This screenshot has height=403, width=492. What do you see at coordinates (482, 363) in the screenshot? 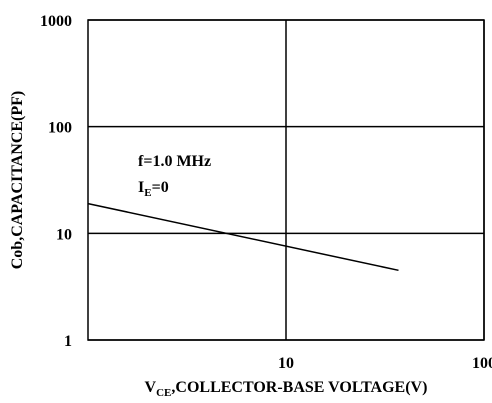
I see `x-tick-label: 100` at bounding box center [482, 363].